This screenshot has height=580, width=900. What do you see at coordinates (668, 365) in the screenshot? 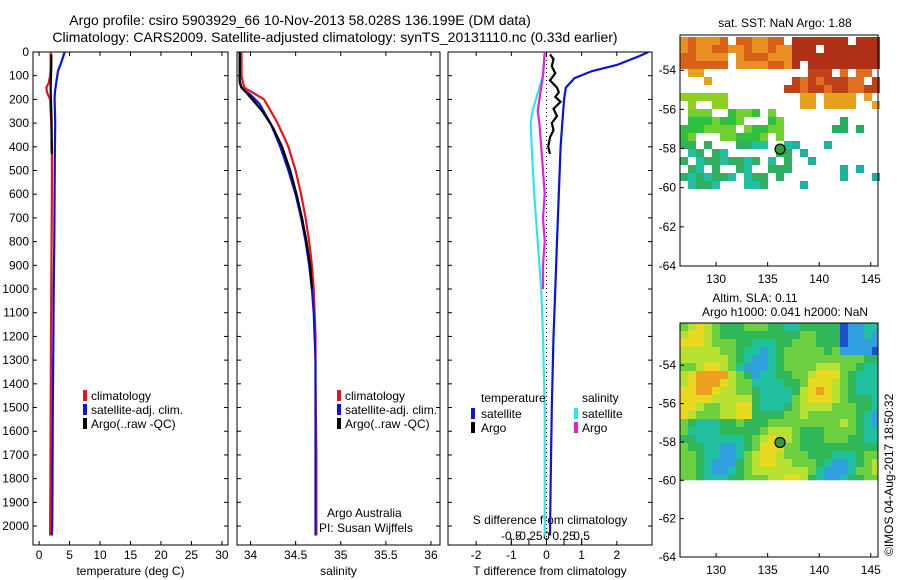
I see `y-tick-label: -54` at bounding box center [668, 365].